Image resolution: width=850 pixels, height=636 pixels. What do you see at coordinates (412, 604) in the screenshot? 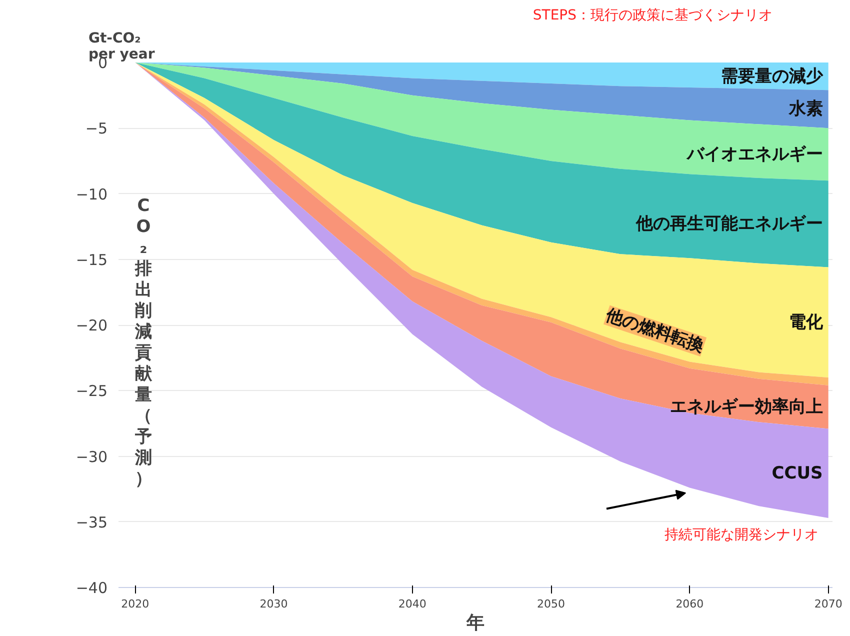
I see `x-tick-label: 2040` at bounding box center [412, 604].